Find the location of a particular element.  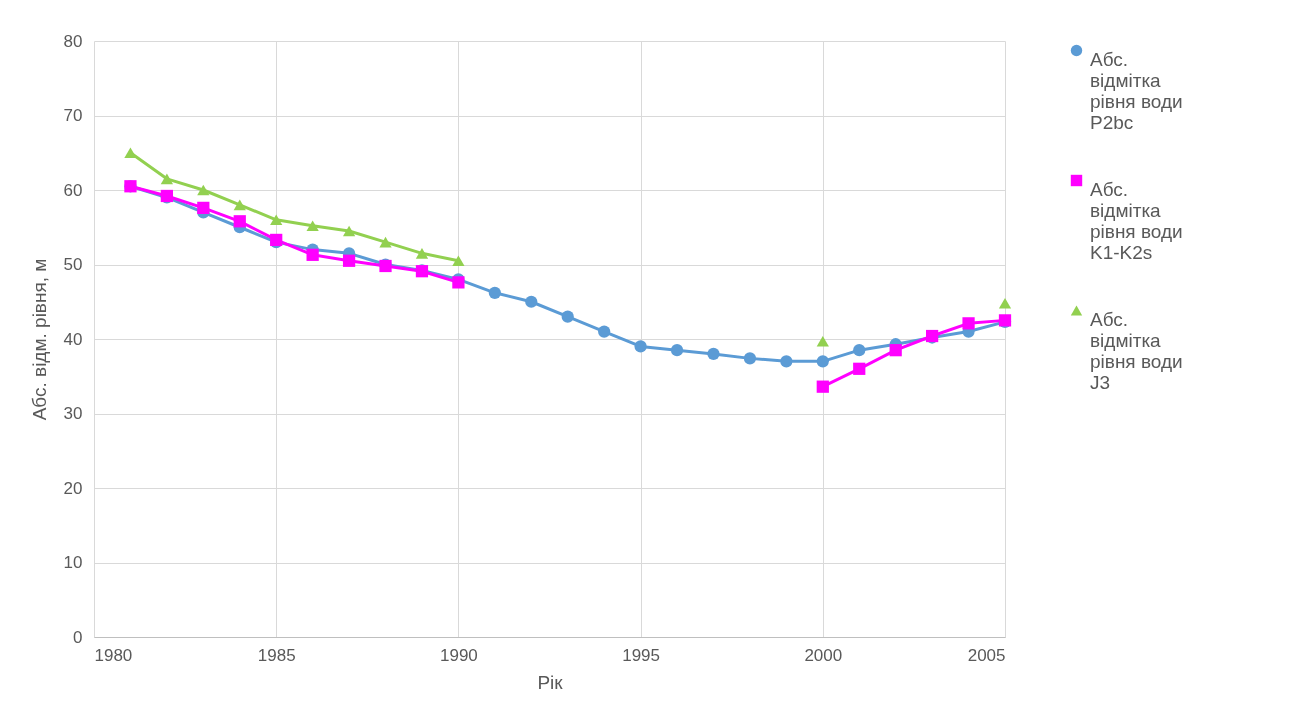

y-tick-label: 40 is located at coordinates (73, 339).